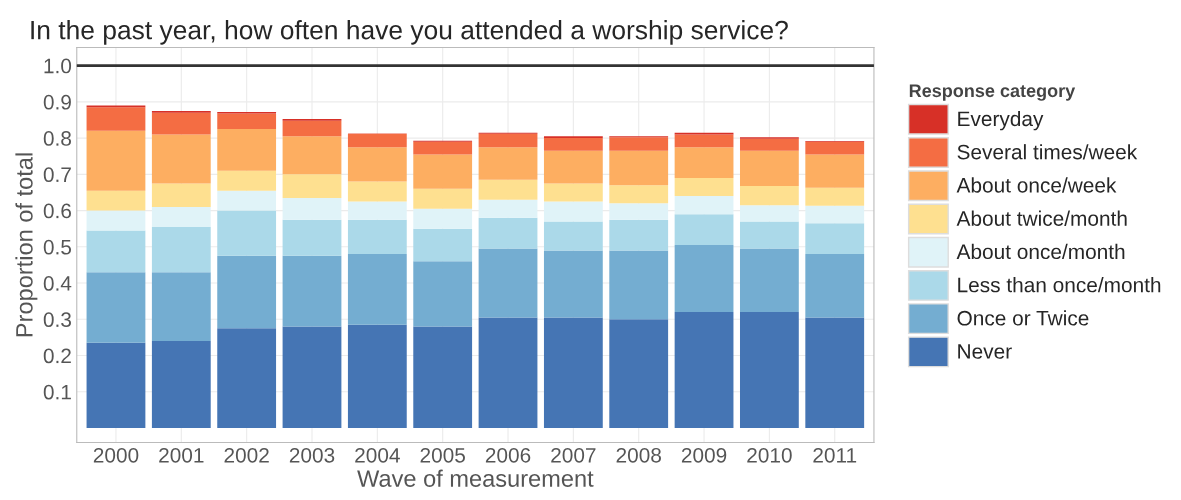  What do you see at coordinates (1023, 318) in the screenshot?
I see `legend-label: Once or Twice` at bounding box center [1023, 318].